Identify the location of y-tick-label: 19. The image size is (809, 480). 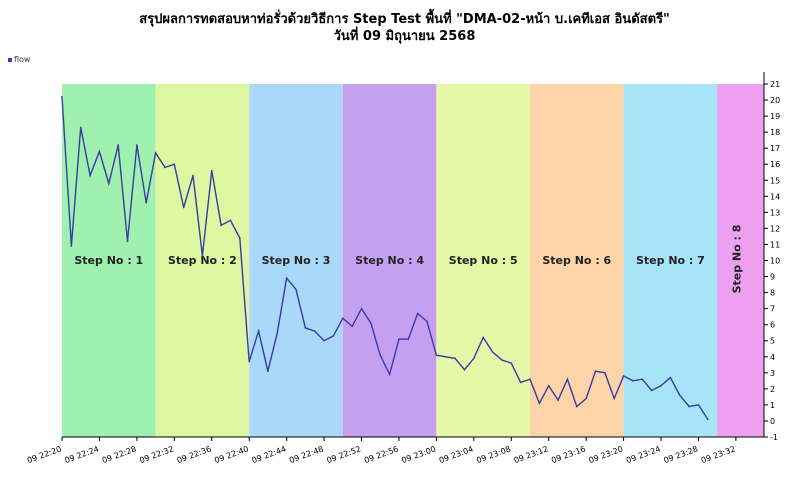
(775, 116).